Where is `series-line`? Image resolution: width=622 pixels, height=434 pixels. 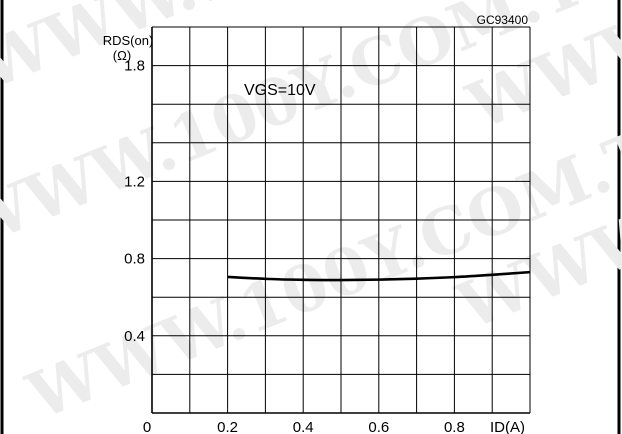 series-line is located at coordinates (379, 276).